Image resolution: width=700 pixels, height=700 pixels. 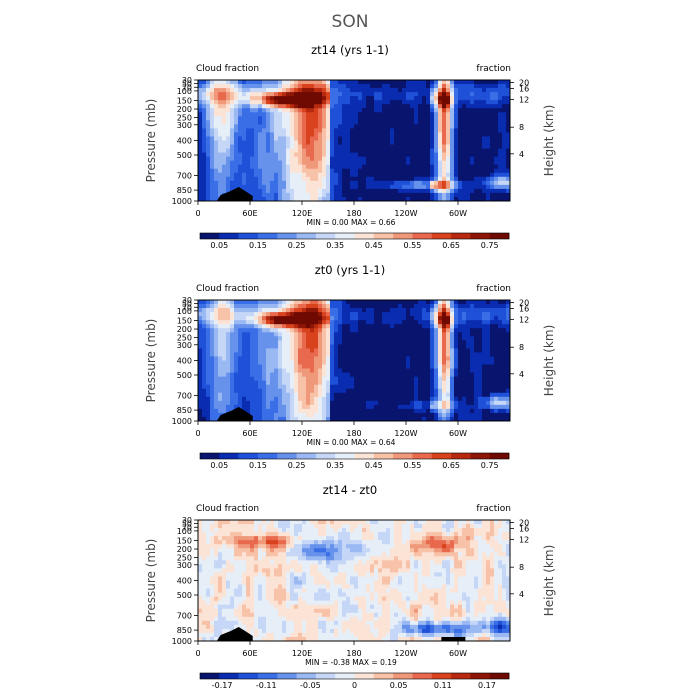 I want to click on colorbar-swatch, so click(x=210, y=236).